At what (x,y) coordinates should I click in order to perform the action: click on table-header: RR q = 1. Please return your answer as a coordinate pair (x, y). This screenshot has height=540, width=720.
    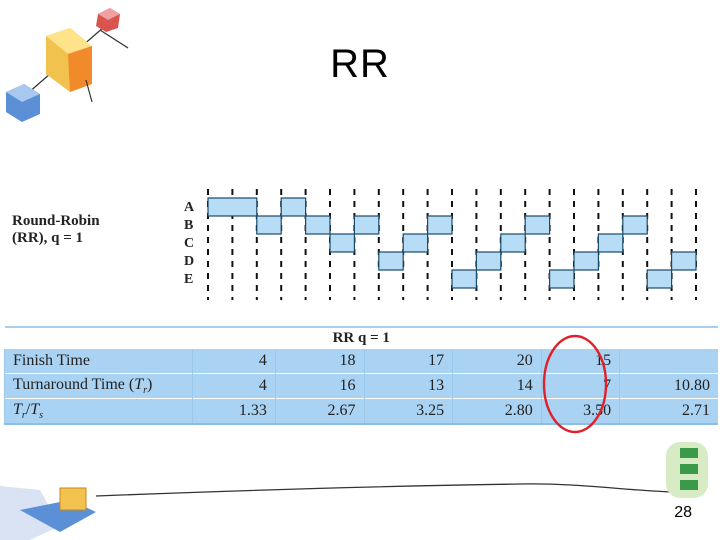
    Looking at the image, I should click on (361, 337).